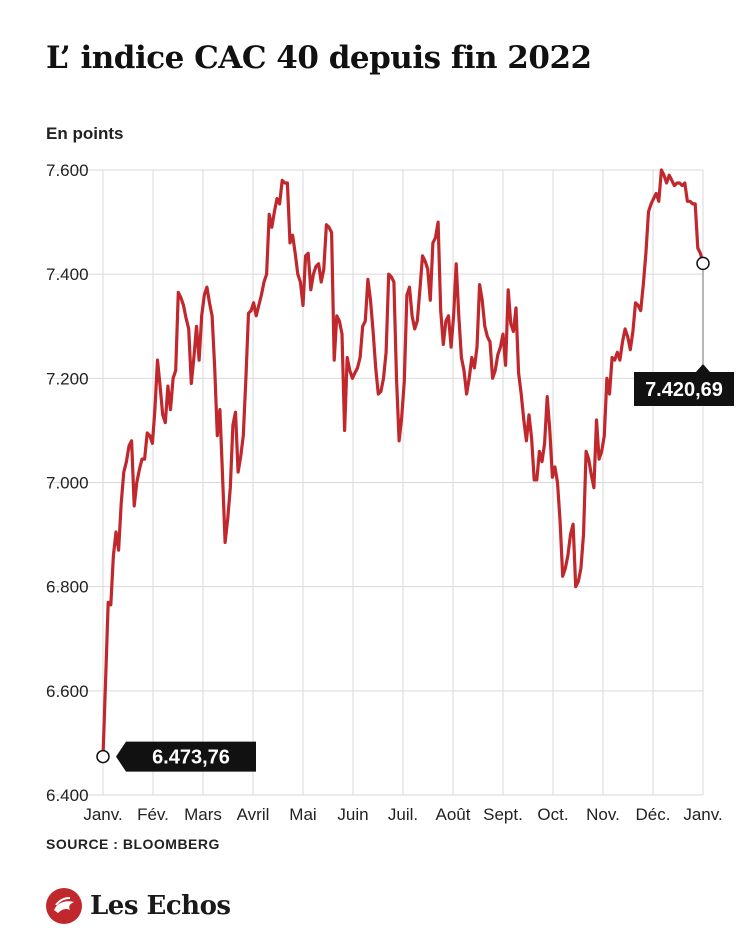  Describe the element at coordinates (352, 814) in the screenshot. I see `x-tick-label: Juin` at that location.